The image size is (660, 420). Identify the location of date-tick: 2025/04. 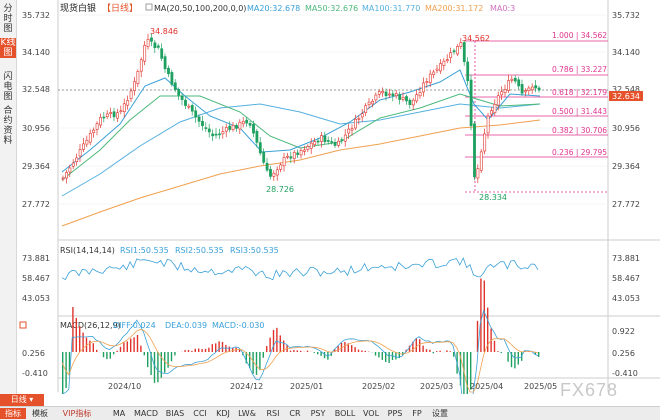
(486, 386).